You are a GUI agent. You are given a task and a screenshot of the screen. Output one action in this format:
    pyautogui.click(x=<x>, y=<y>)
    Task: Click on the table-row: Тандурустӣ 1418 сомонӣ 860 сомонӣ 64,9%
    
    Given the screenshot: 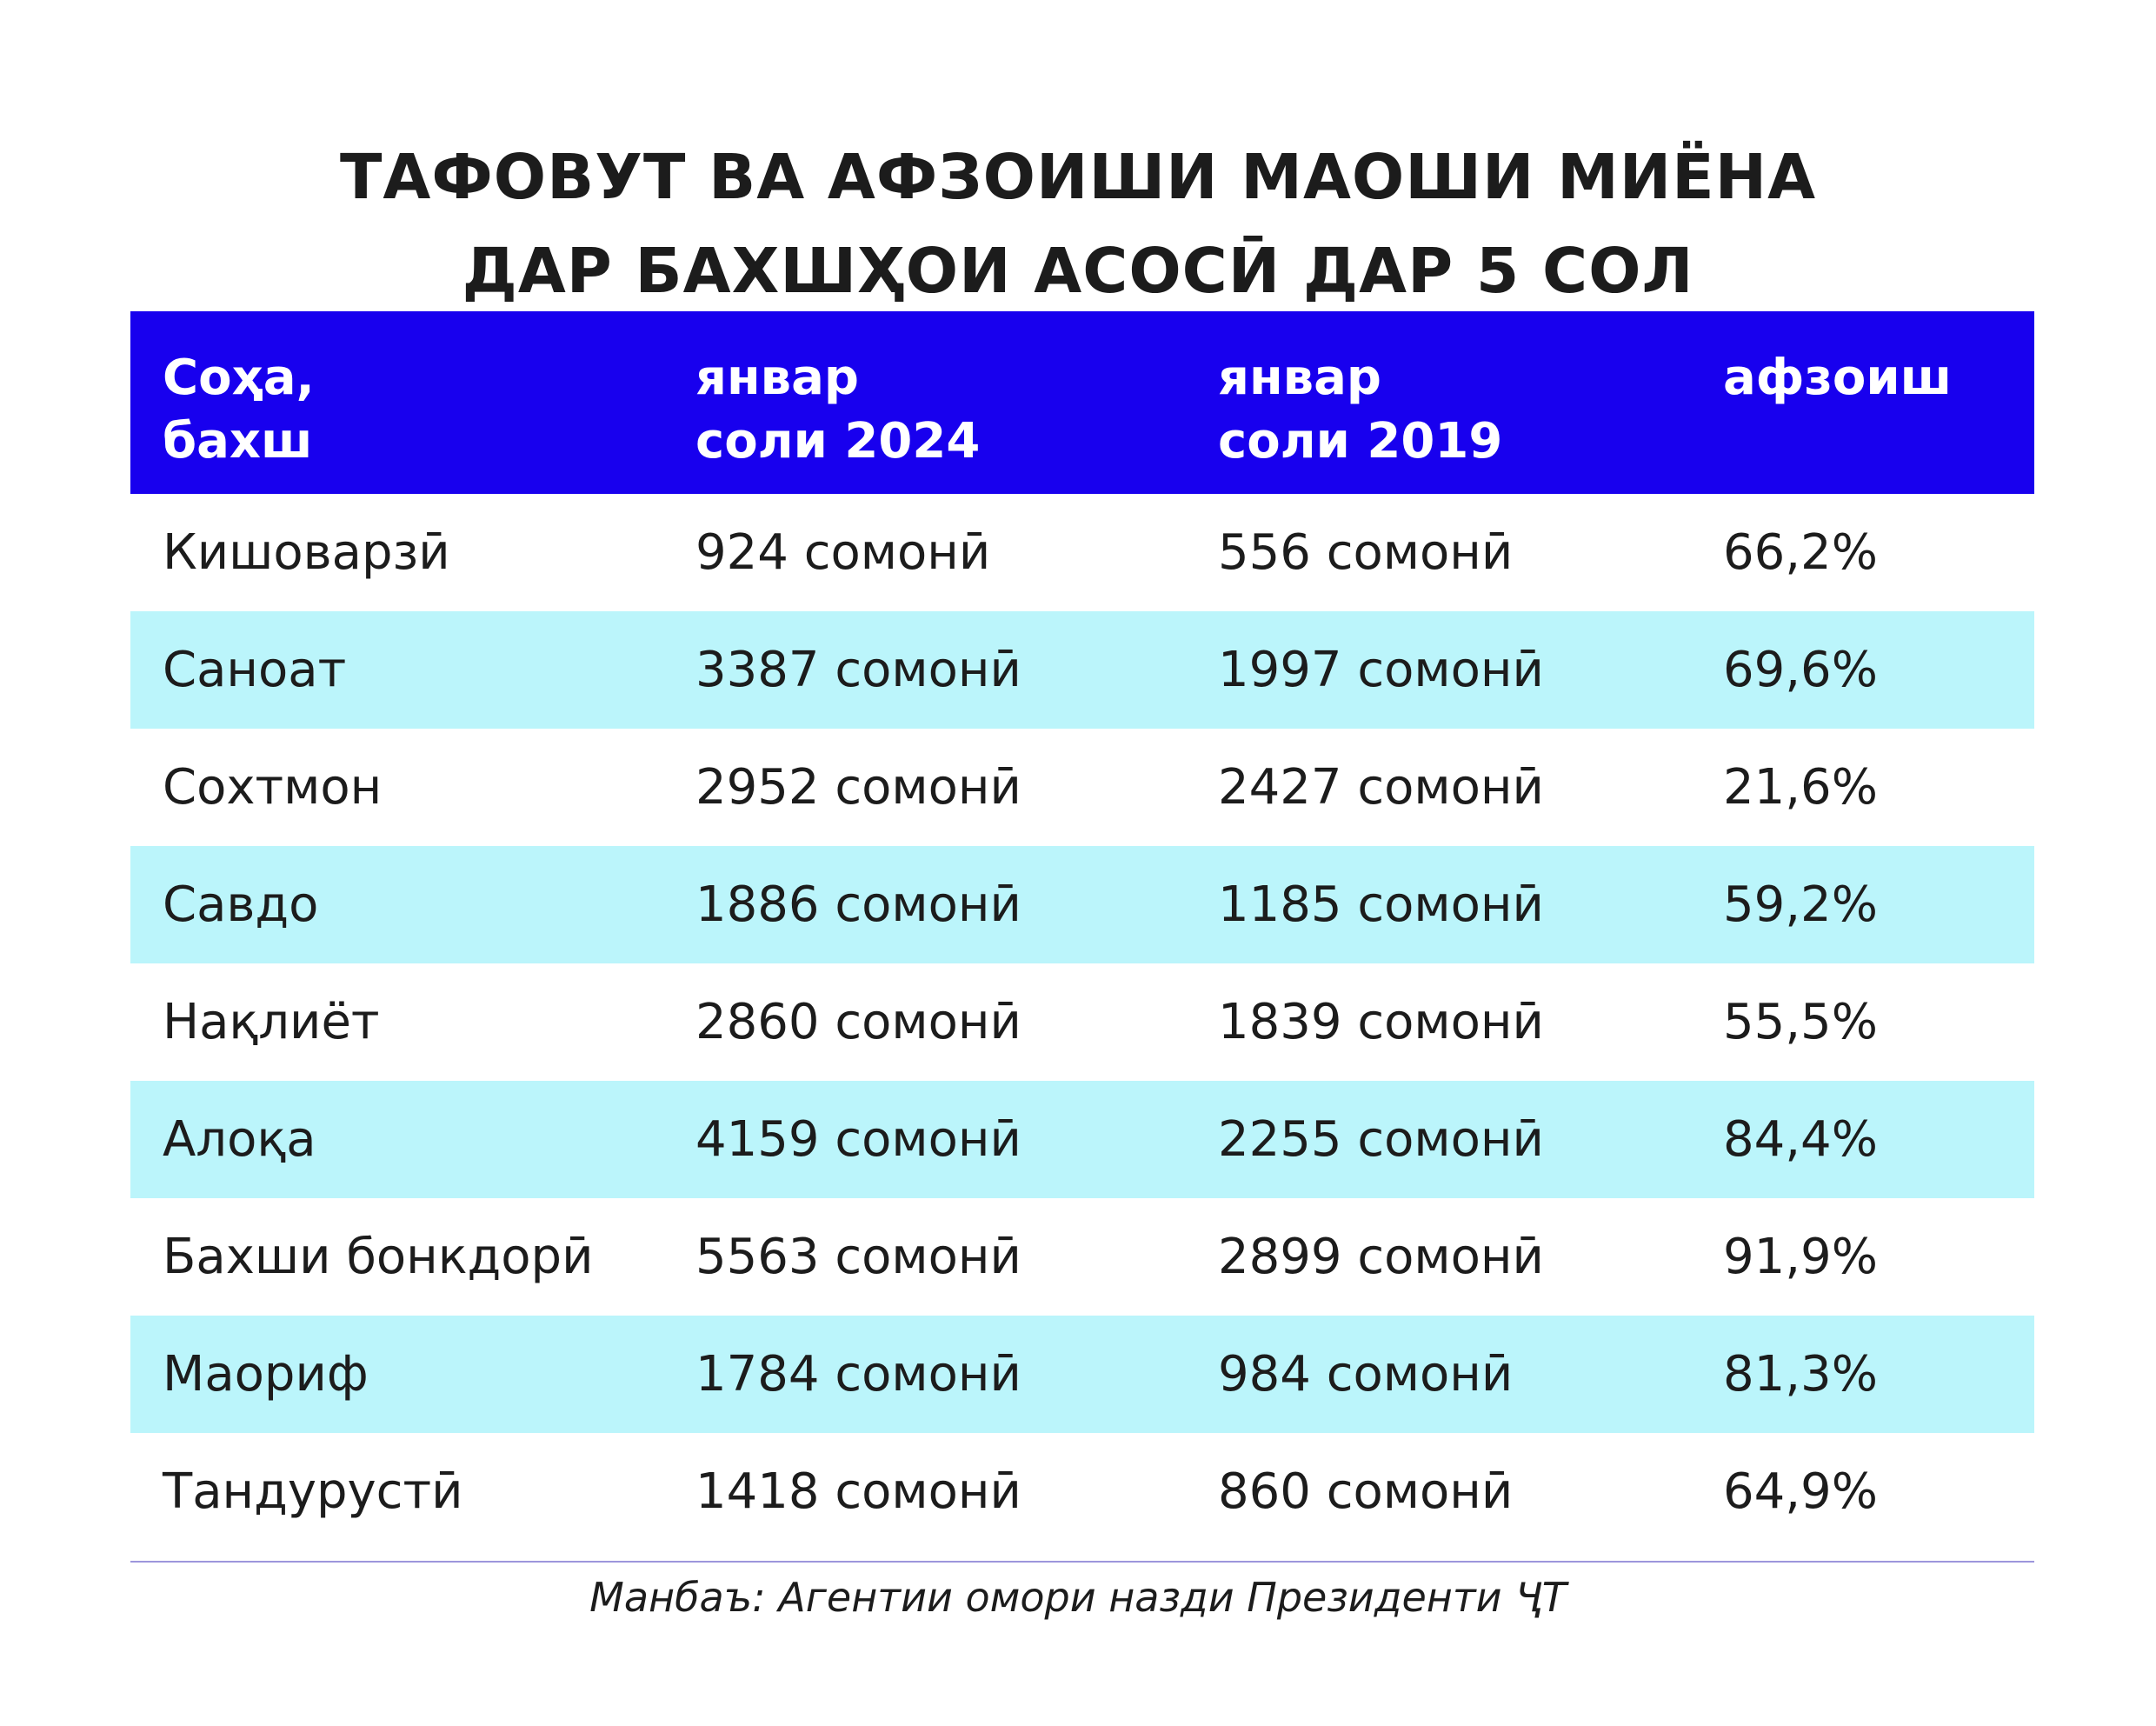 What is the action you would take?
    pyautogui.click(x=1082, y=1491)
    